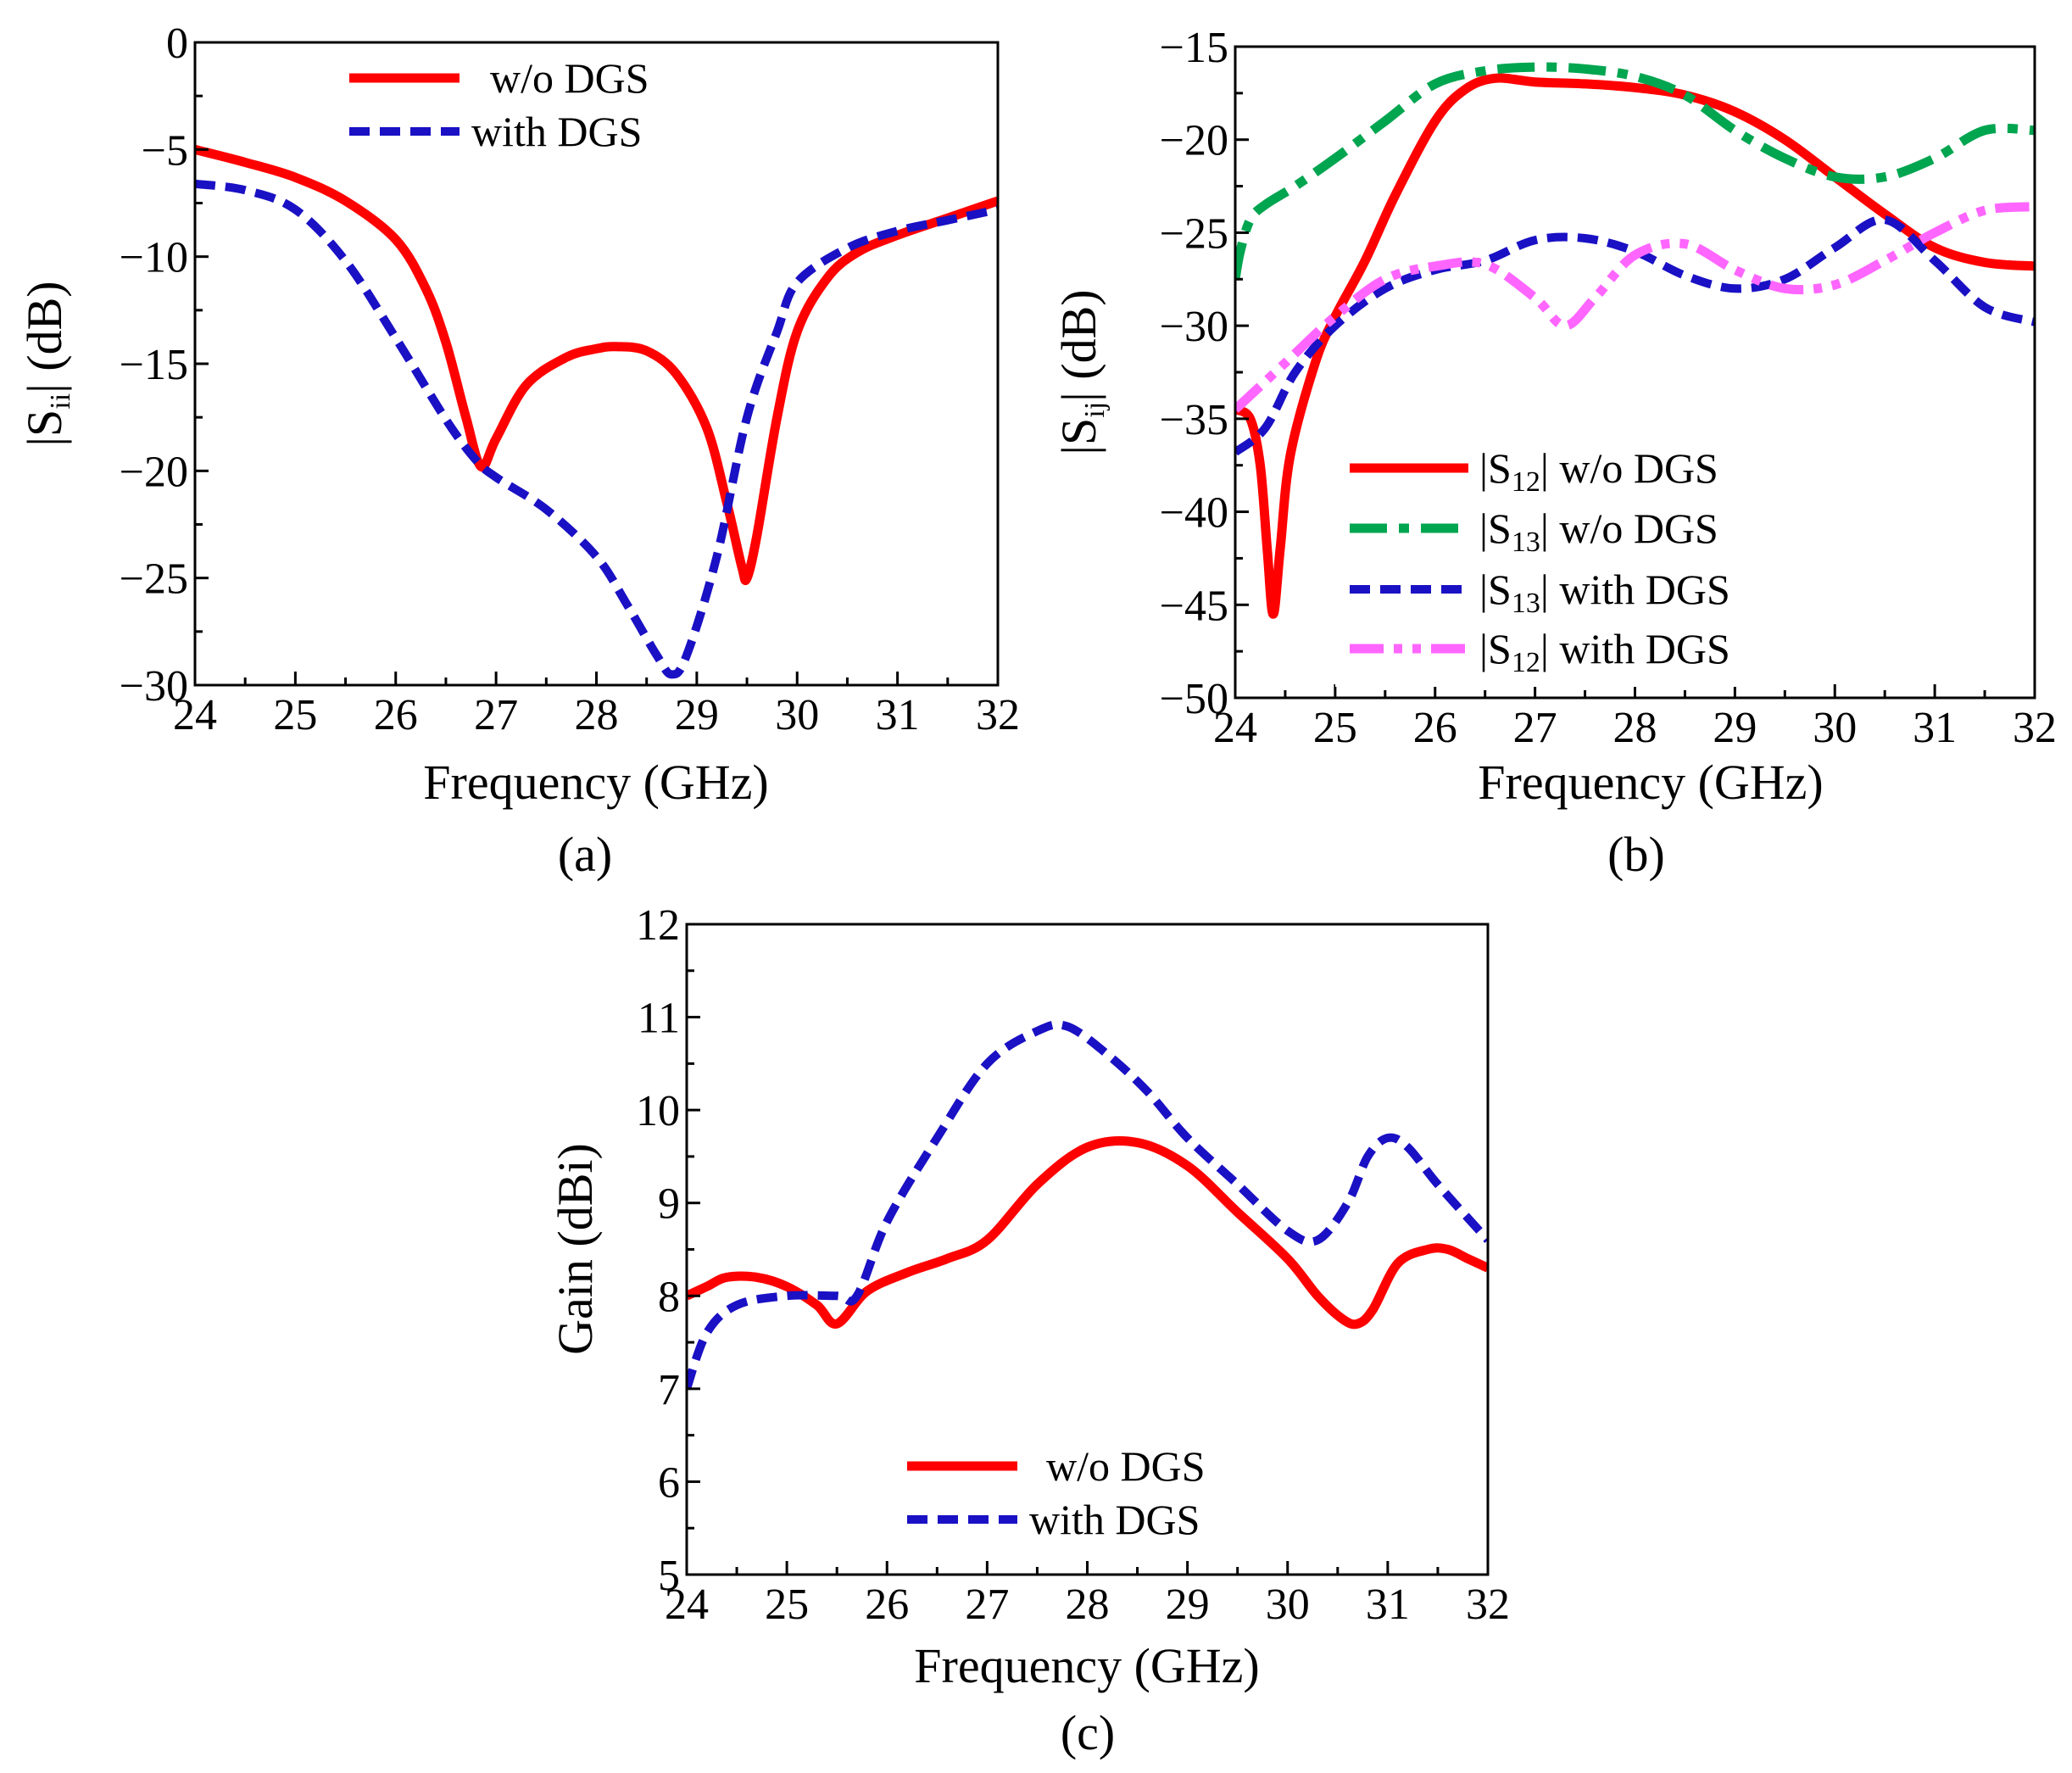  I want to click on panel-b-x-tick-label: 24, so click(1235, 728).